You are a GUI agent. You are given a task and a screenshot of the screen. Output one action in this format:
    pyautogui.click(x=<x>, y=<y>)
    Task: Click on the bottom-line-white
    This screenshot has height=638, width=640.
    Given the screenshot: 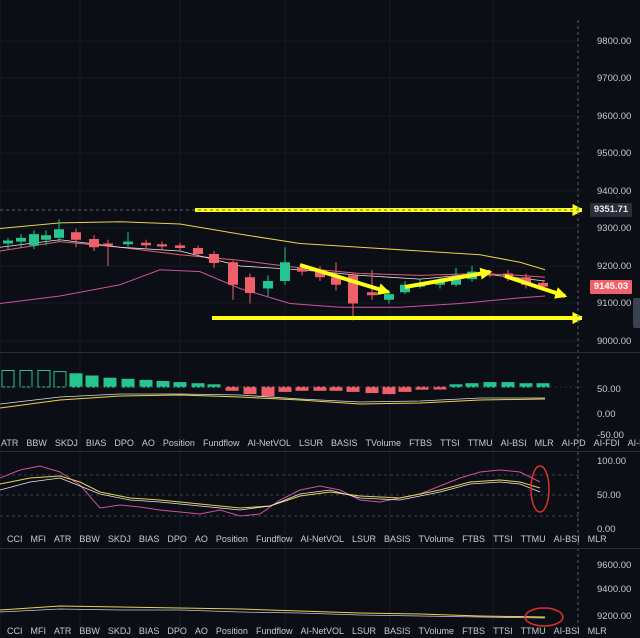 What is the action you would take?
    pyautogui.click(x=273, y=613)
    